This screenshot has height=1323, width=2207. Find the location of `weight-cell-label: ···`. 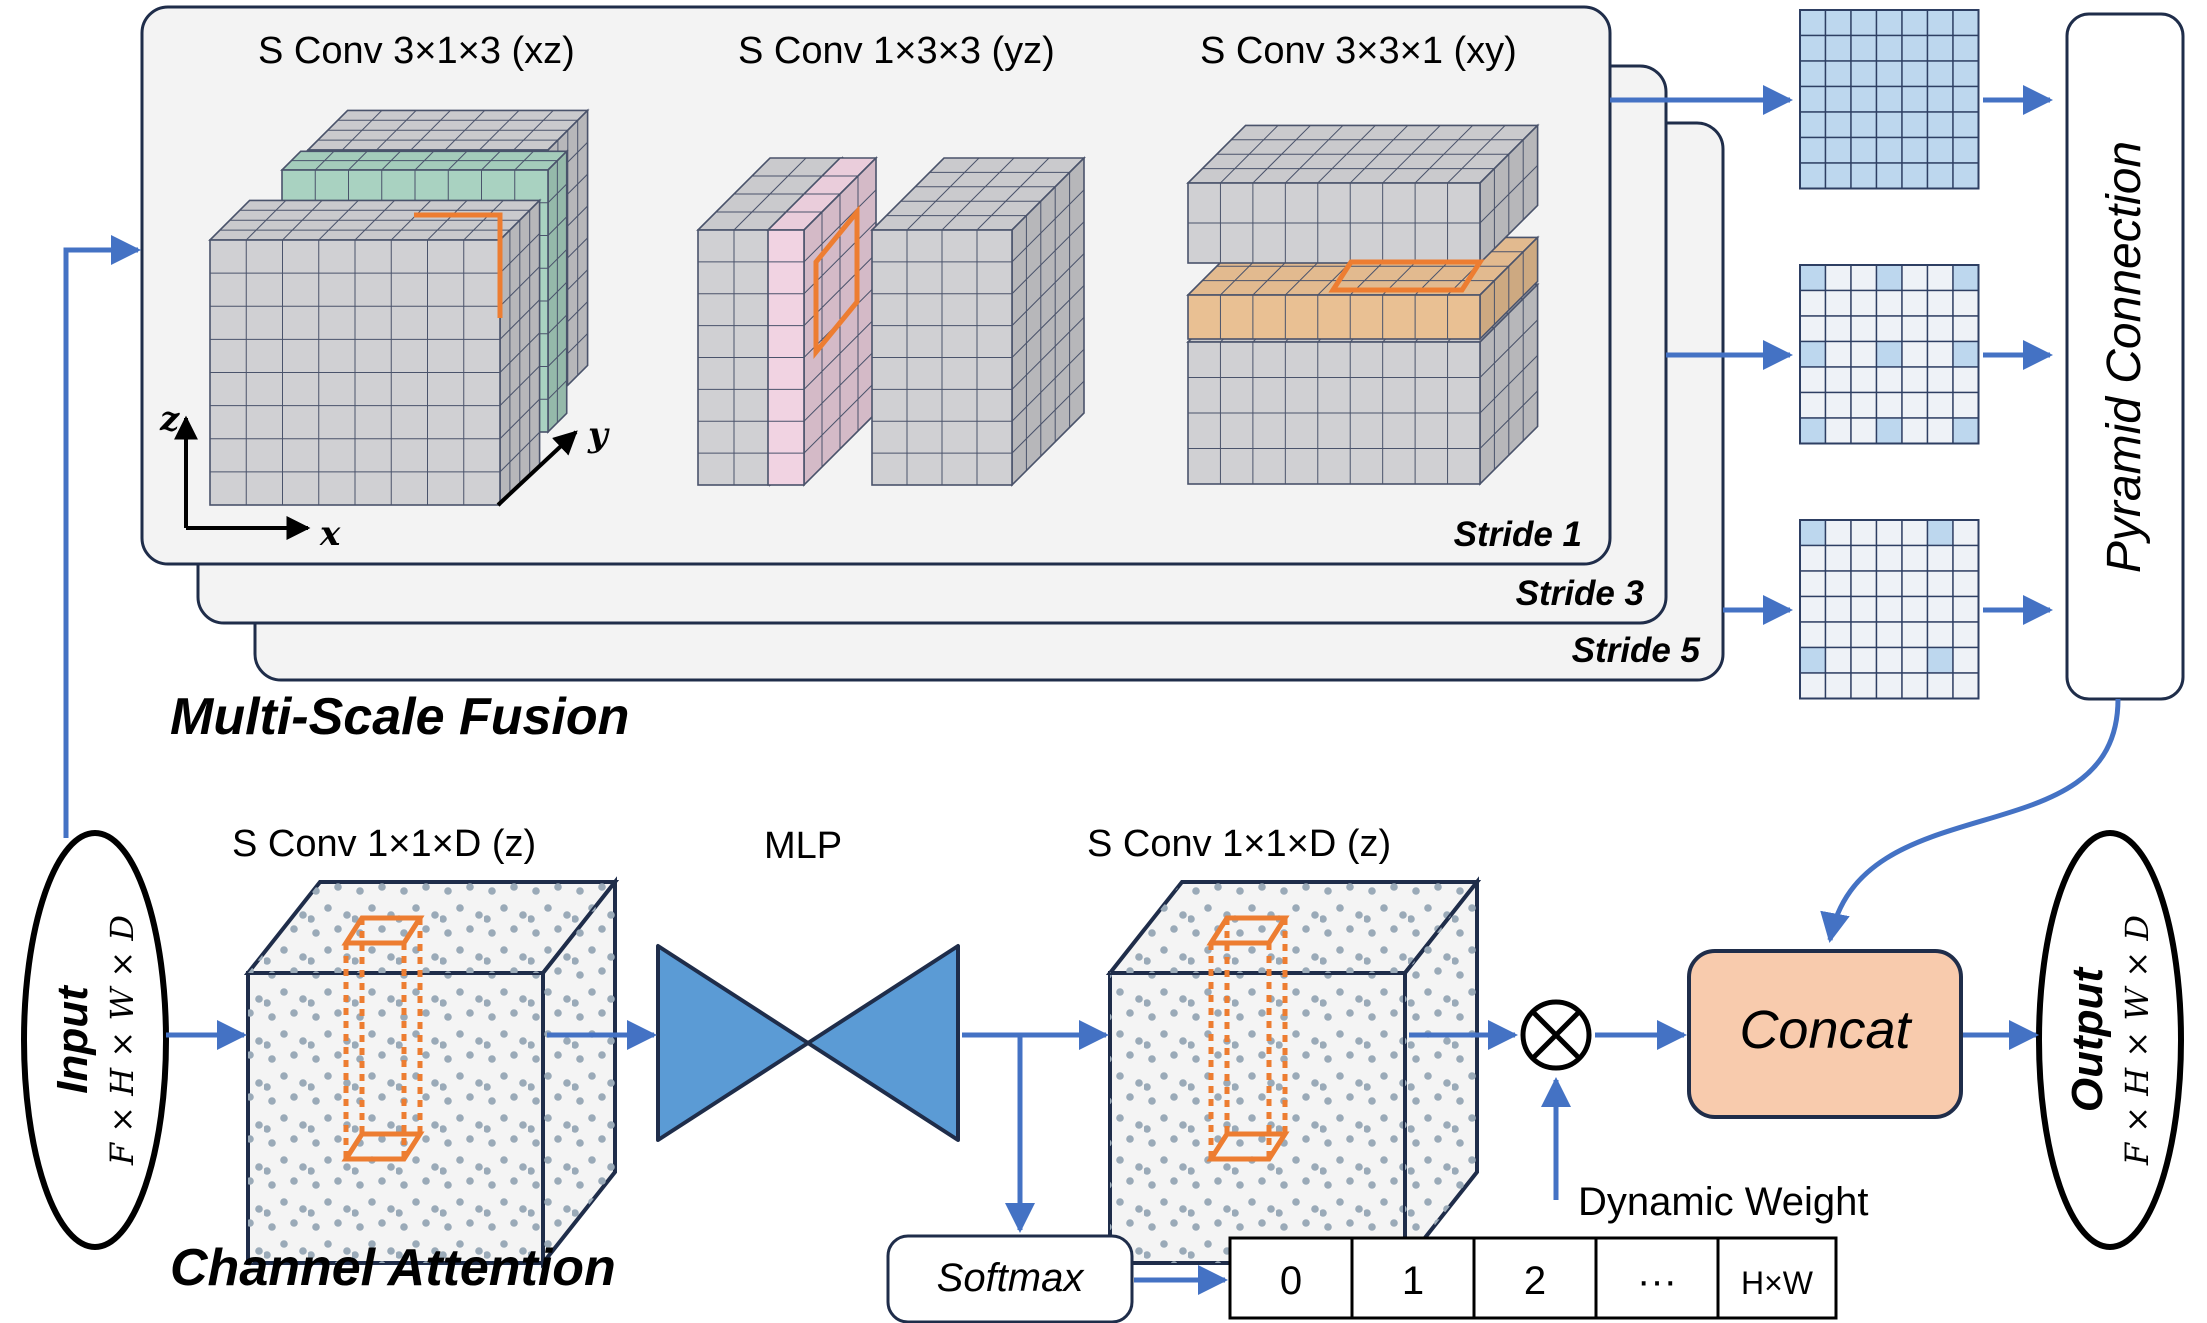

weight-cell-label: ··· is located at coordinates (1657, 1281).